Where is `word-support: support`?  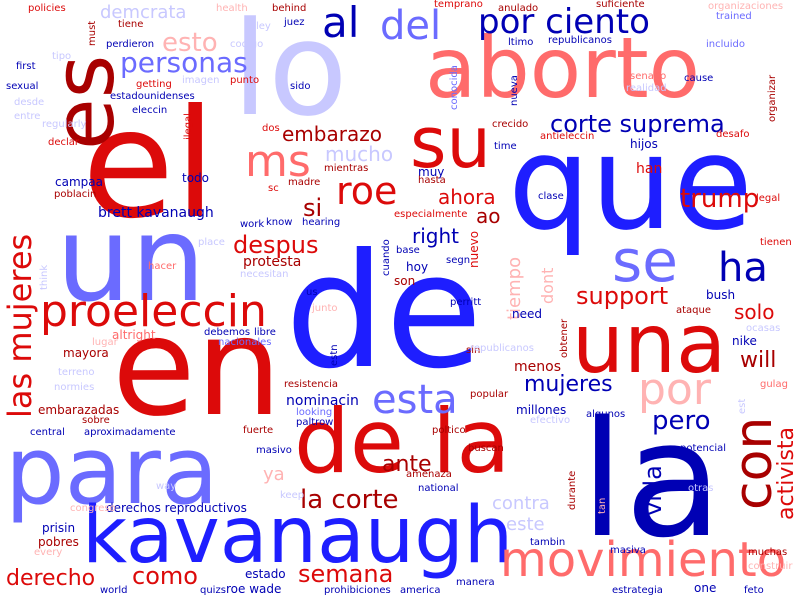
word-support: support is located at coordinates (622, 296).